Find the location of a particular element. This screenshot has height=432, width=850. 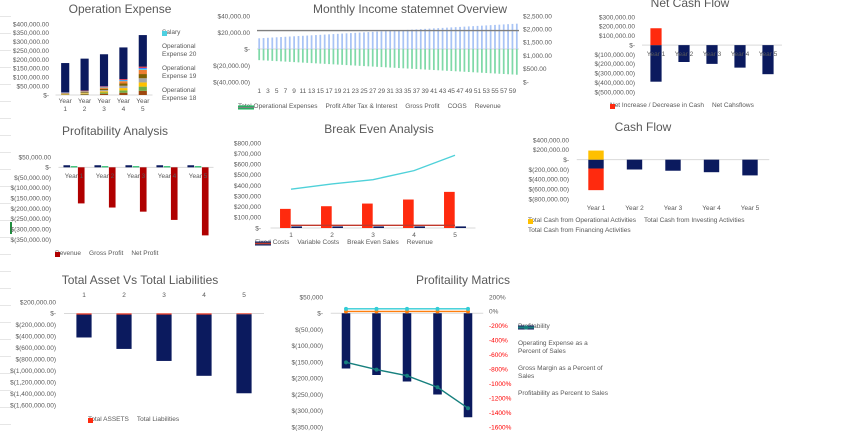

legend-item: Gross Profit is located at coordinates (89, 254).